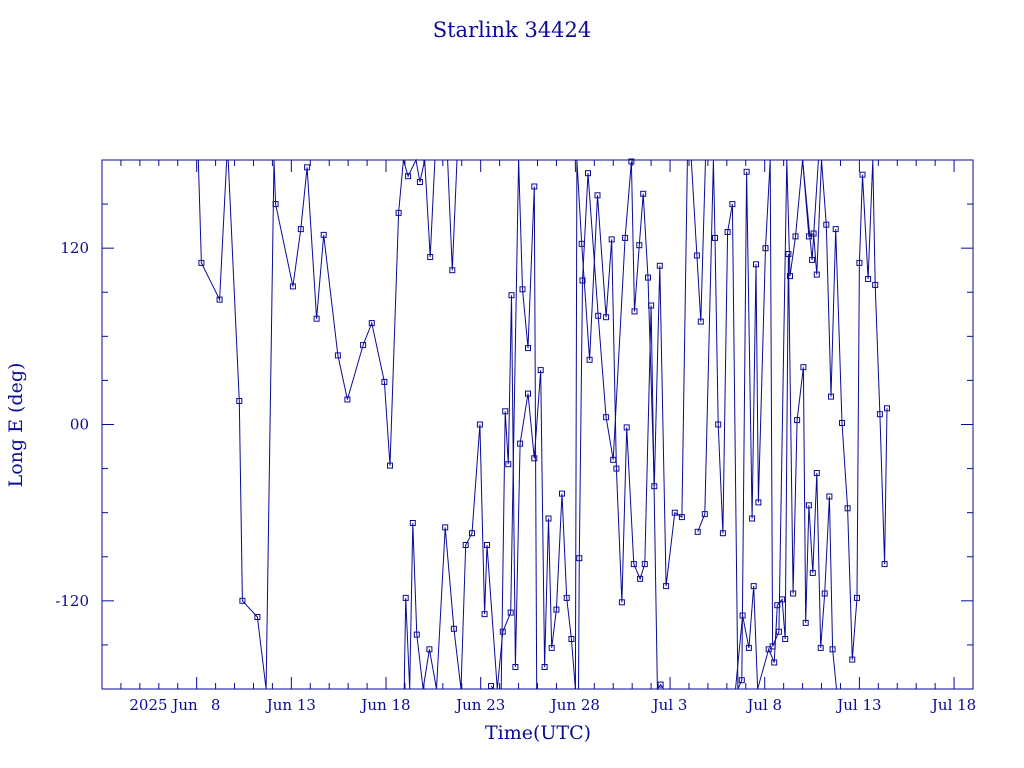 This screenshot has width=1024, height=768. What do you see at coordinates (384, 705) in the screenshot?
I see `x-tick-label: Jun 18` at bounding box center [384, 705].